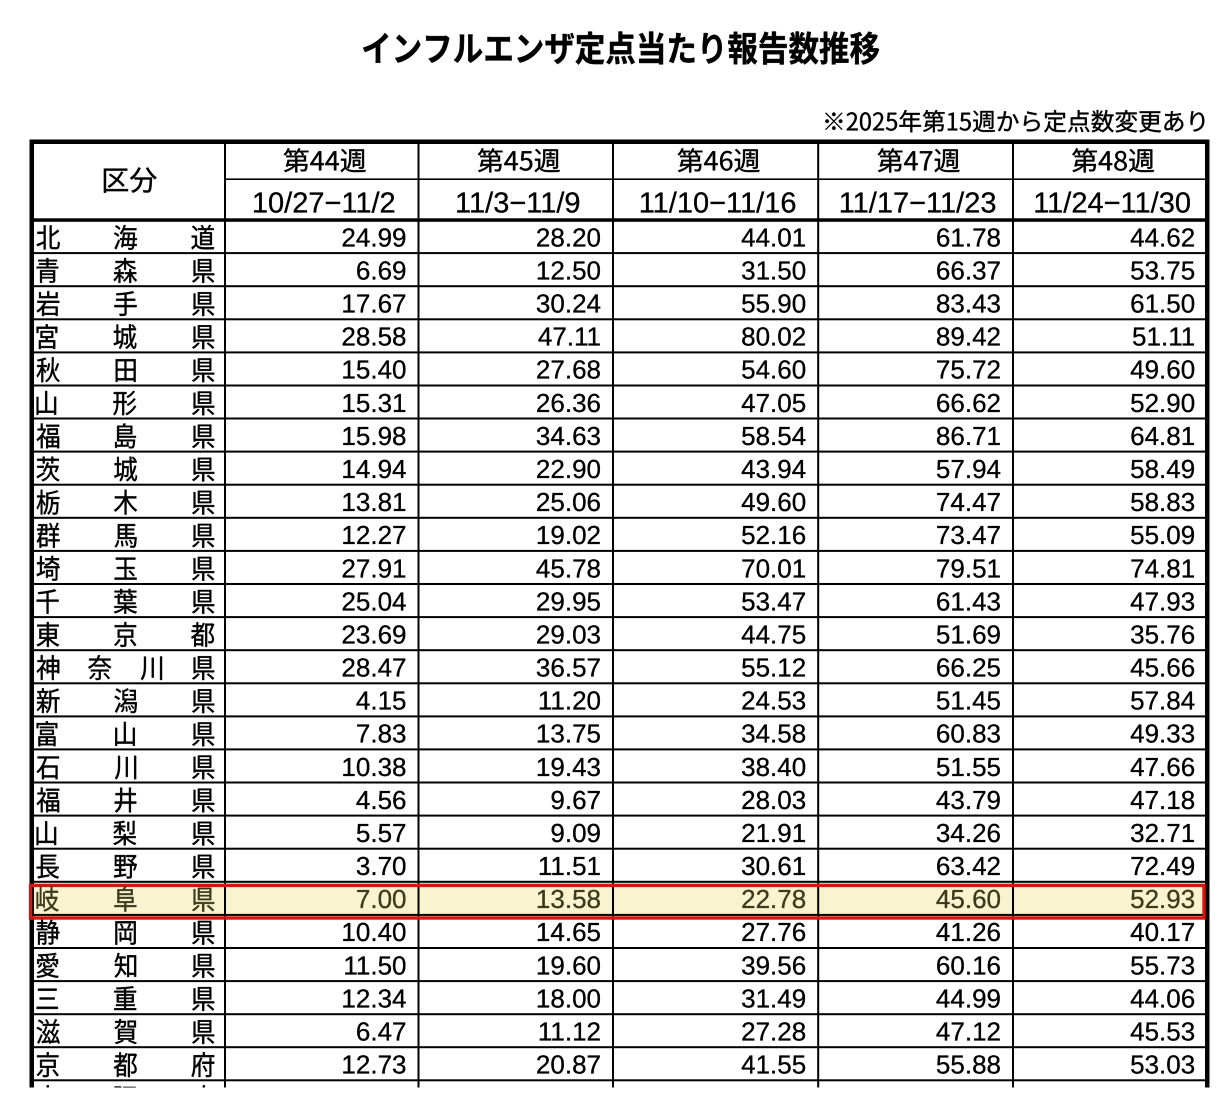 The width and height of the screenshot is (1228, 1103). Describe the element at coordinates (568, 370) in the screenshot. I see `svg-text: 27.68` at that location.